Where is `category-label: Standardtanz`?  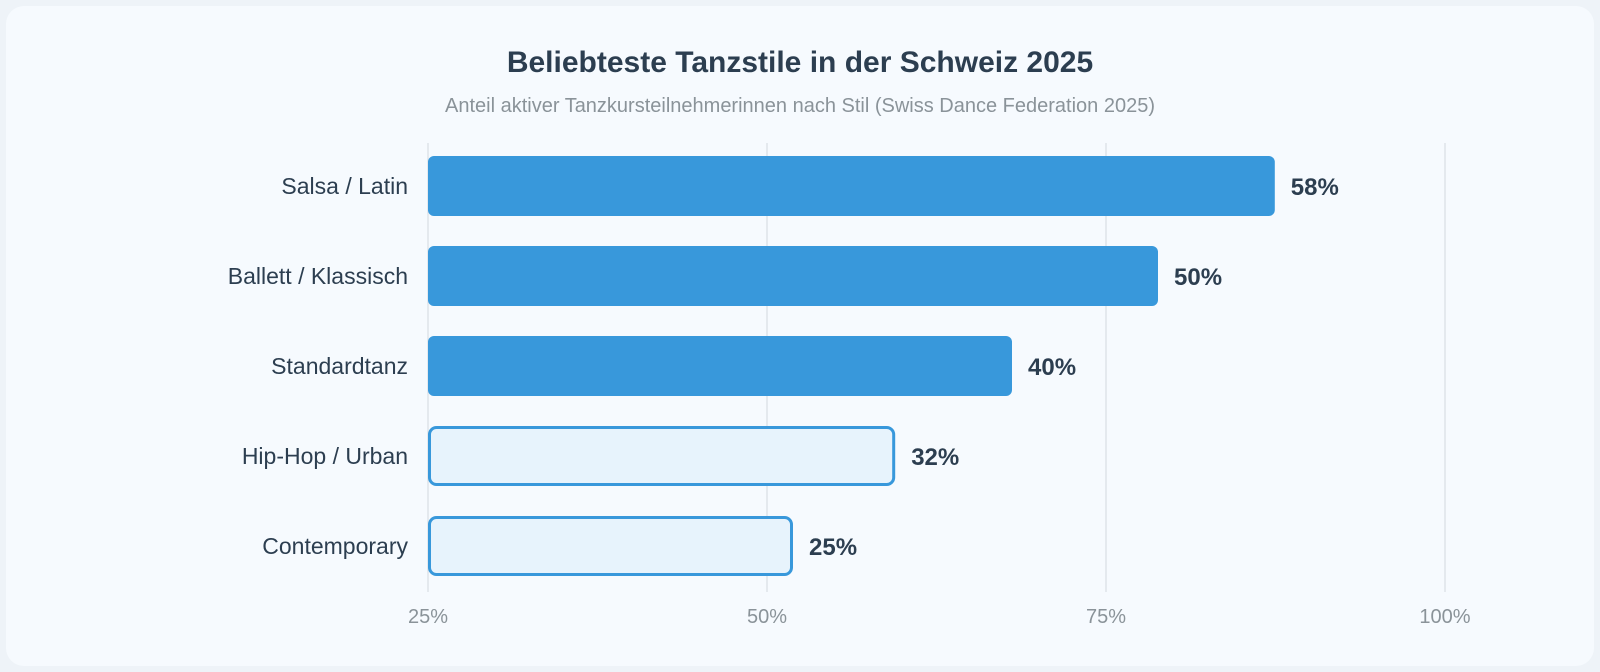
category-label: Standardtanz is located at coordinates (339, 366).